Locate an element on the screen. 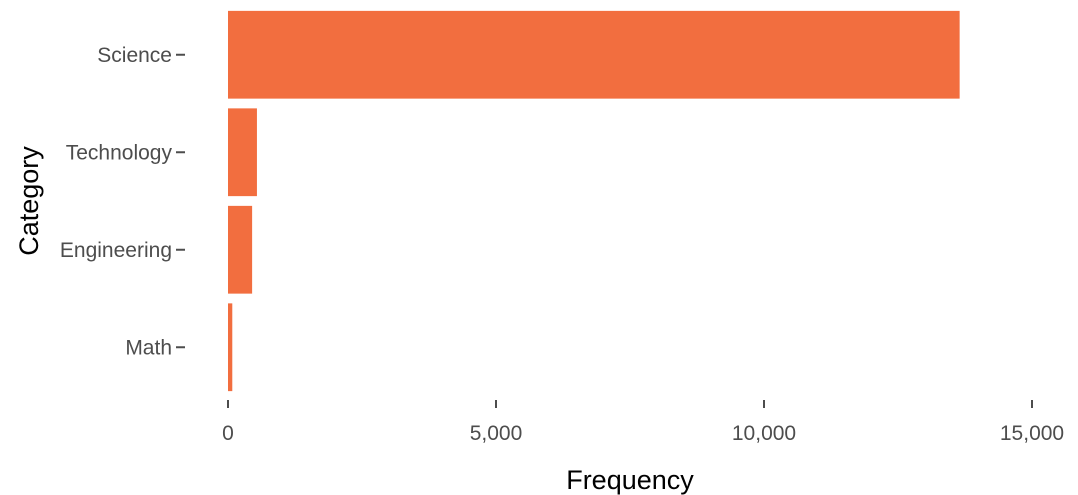 Image resolution: width=1078 pixels, height=495 pixels. y-tick-label-math: Math is located at coordinates (148, 347).